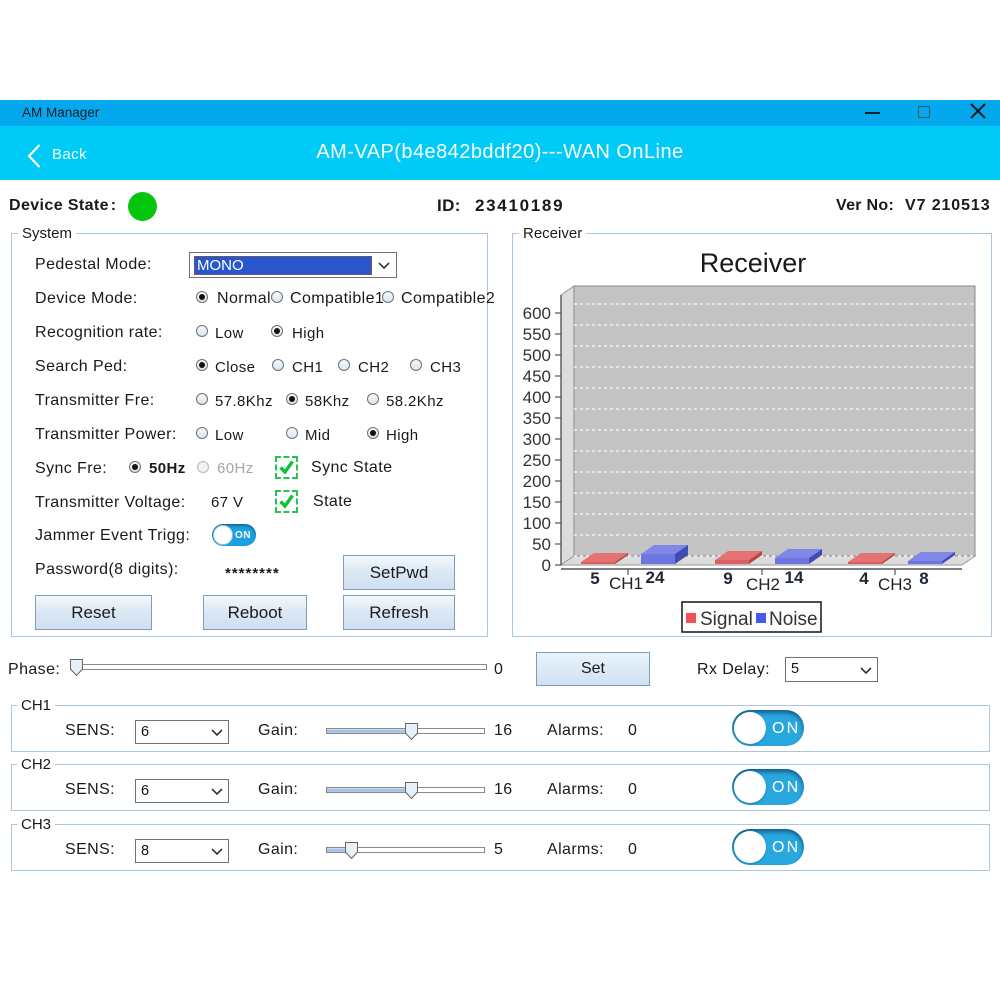  What do you see at coordinates (794, 577) in the screenshot?
I see `svg-text: 14` at bounding box center [794, 577].